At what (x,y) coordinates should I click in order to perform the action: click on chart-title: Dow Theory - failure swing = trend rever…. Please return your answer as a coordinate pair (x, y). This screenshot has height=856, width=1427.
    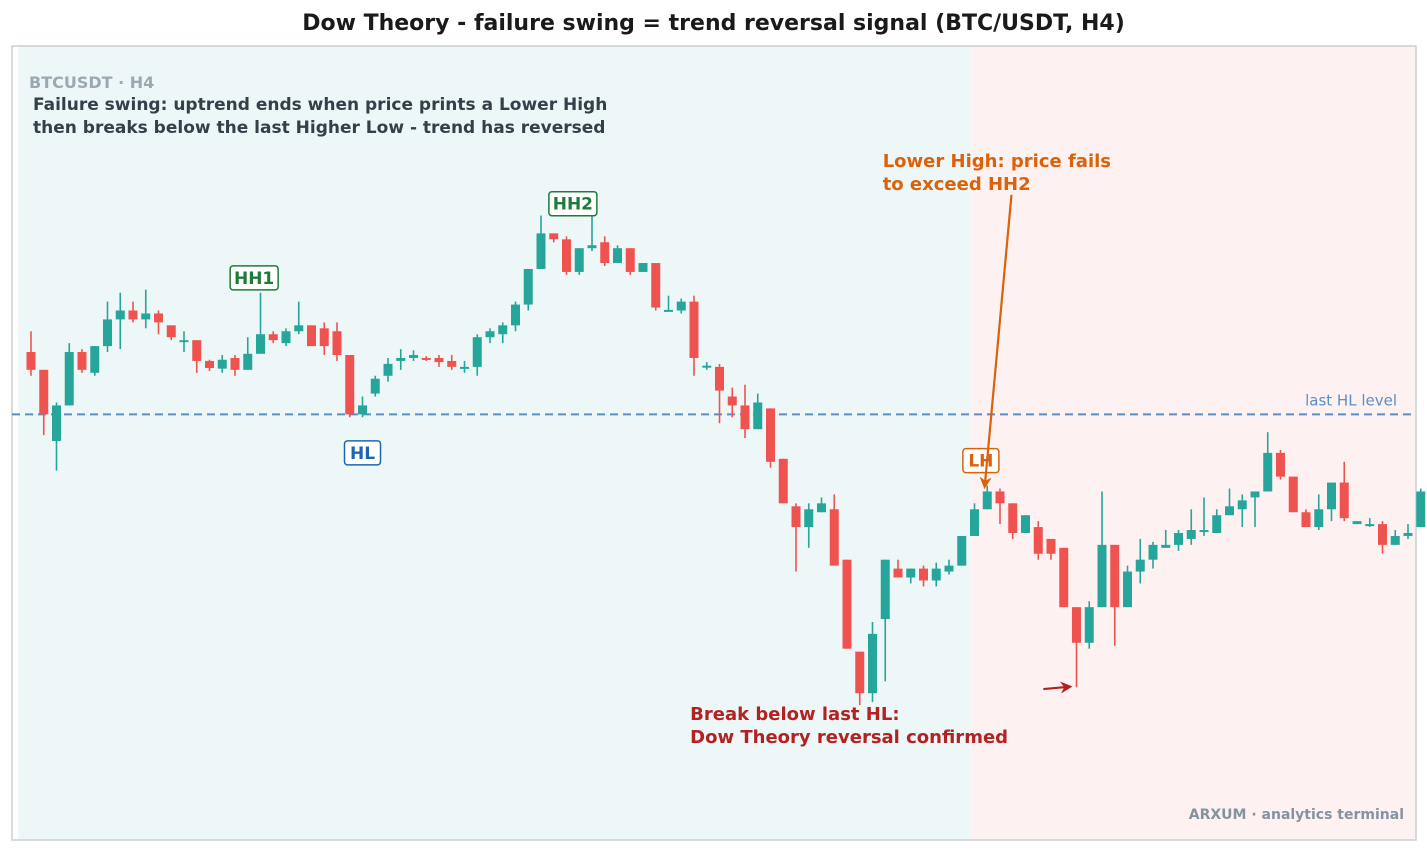
    Looking at the image, I should click on (713, 23).